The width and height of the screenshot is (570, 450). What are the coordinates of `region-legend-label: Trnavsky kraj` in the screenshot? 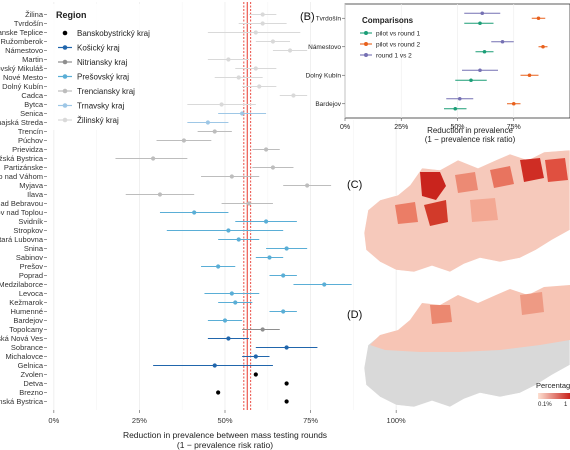 It's located at (100, 106).